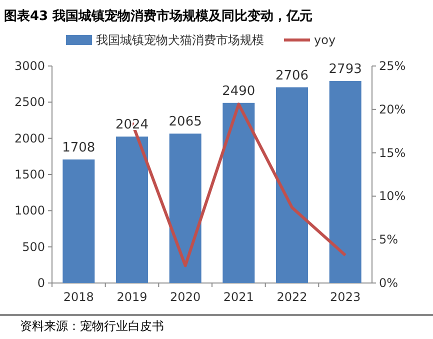 This screenshot has width=433, height=339. Describe the element at coordinates (388, 239) in the screenshot. I see `y2-tick-label: 5%` at that location.